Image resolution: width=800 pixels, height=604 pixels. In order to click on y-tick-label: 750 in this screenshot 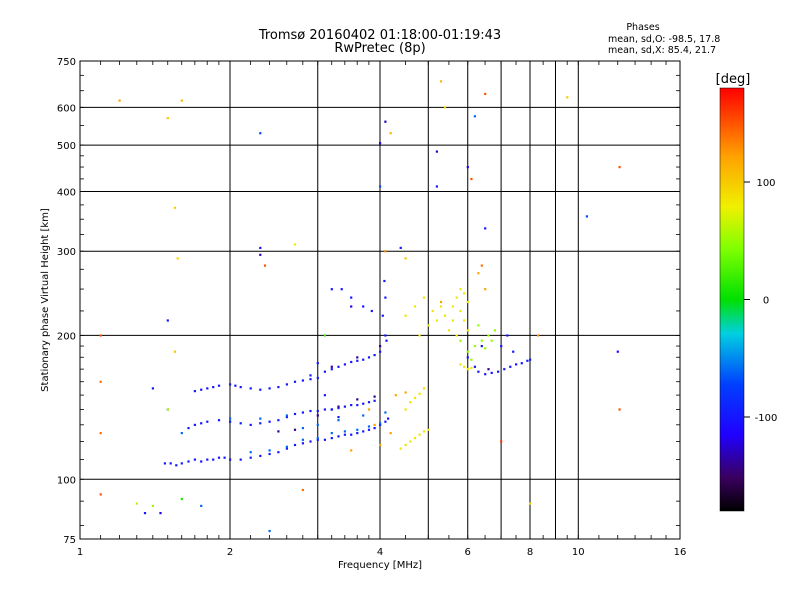, I will do `click(66, 62)`.